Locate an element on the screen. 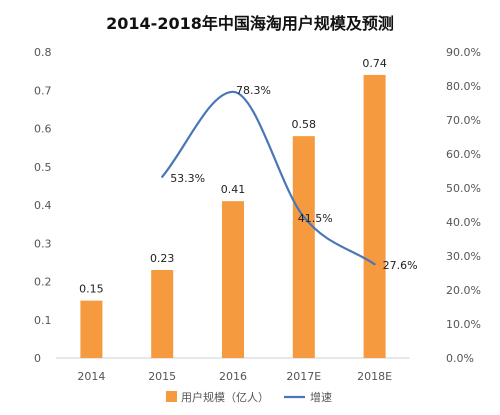  line-data-label: 27.6% is located at coordinates (400, 265).